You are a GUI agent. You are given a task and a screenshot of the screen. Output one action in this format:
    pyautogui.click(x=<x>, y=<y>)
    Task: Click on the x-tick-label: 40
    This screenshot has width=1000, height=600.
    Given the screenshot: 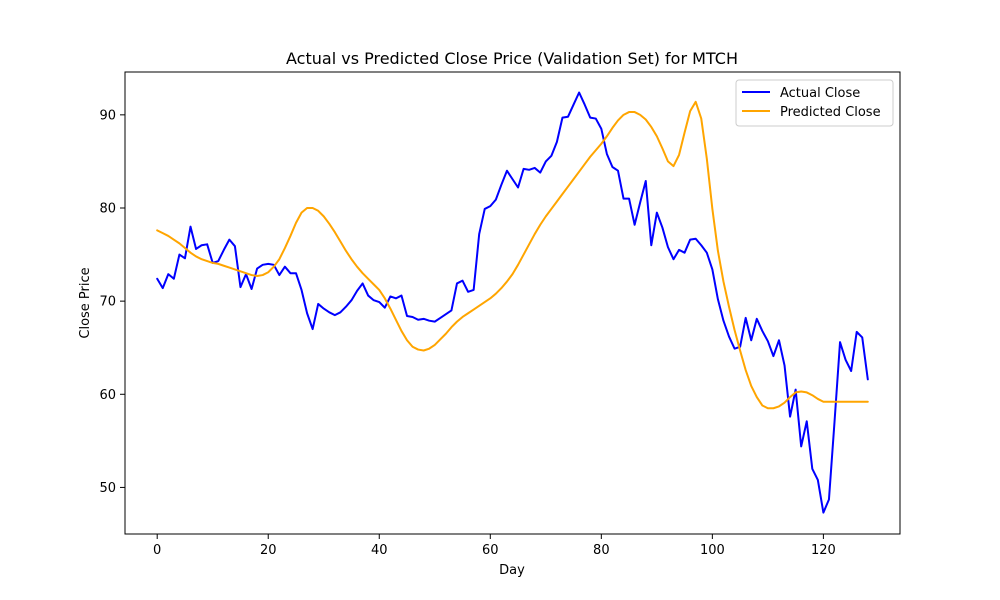 What is the action you would take?
    pyautogui.click(x=379, y=550)
    